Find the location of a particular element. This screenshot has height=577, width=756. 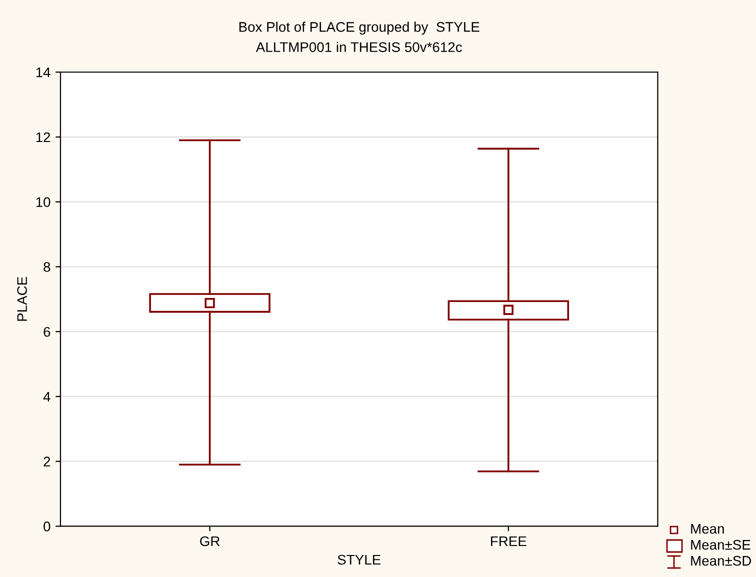

text: Mean is located at coordinates (707, 529).